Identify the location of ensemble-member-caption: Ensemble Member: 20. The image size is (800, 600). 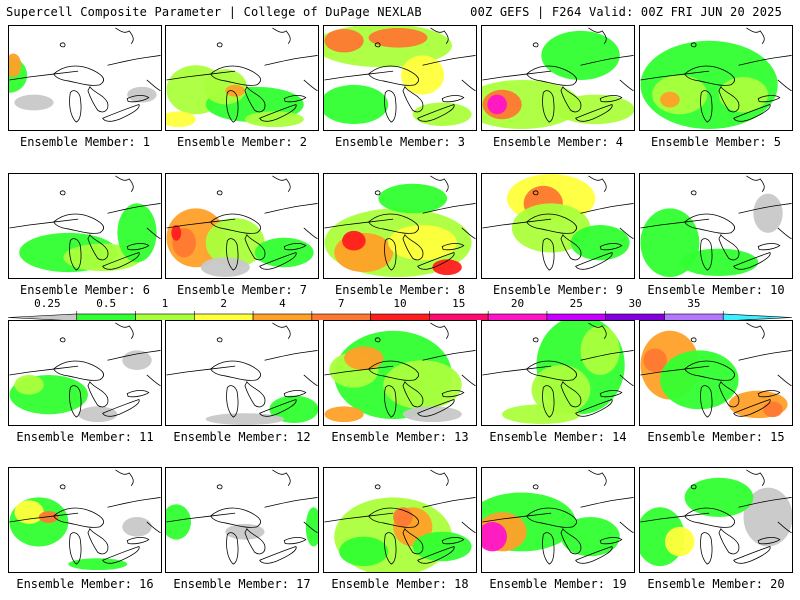
(716, 584).